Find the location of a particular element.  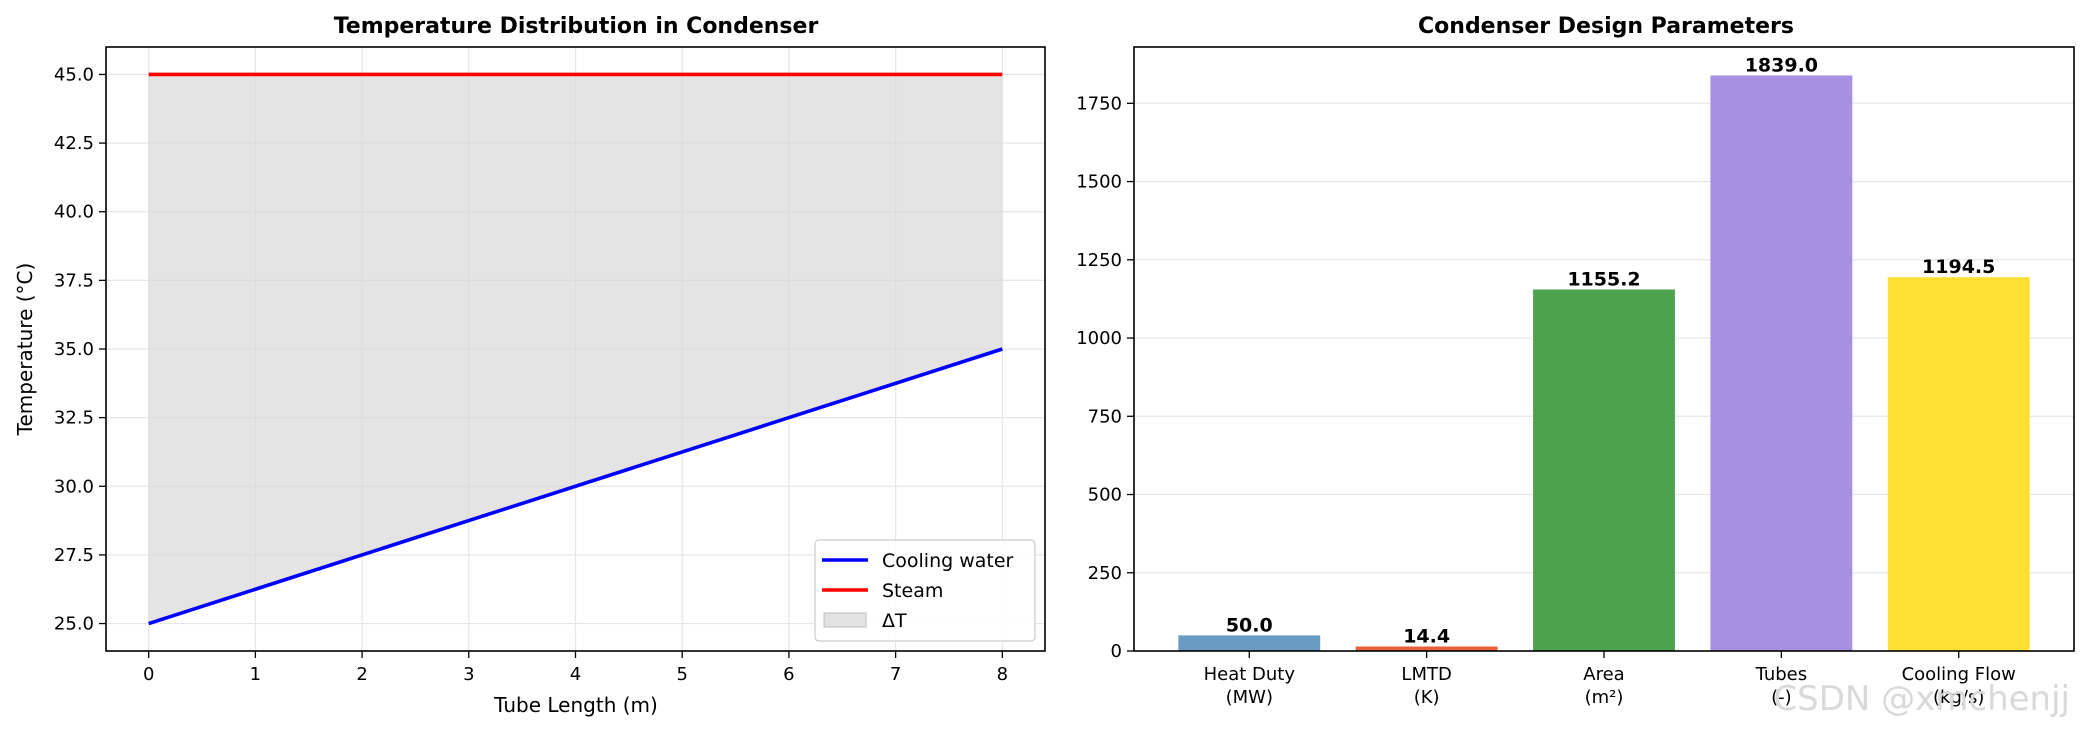

y-tick-label: 1500 is located at coordinates (1099, 182).